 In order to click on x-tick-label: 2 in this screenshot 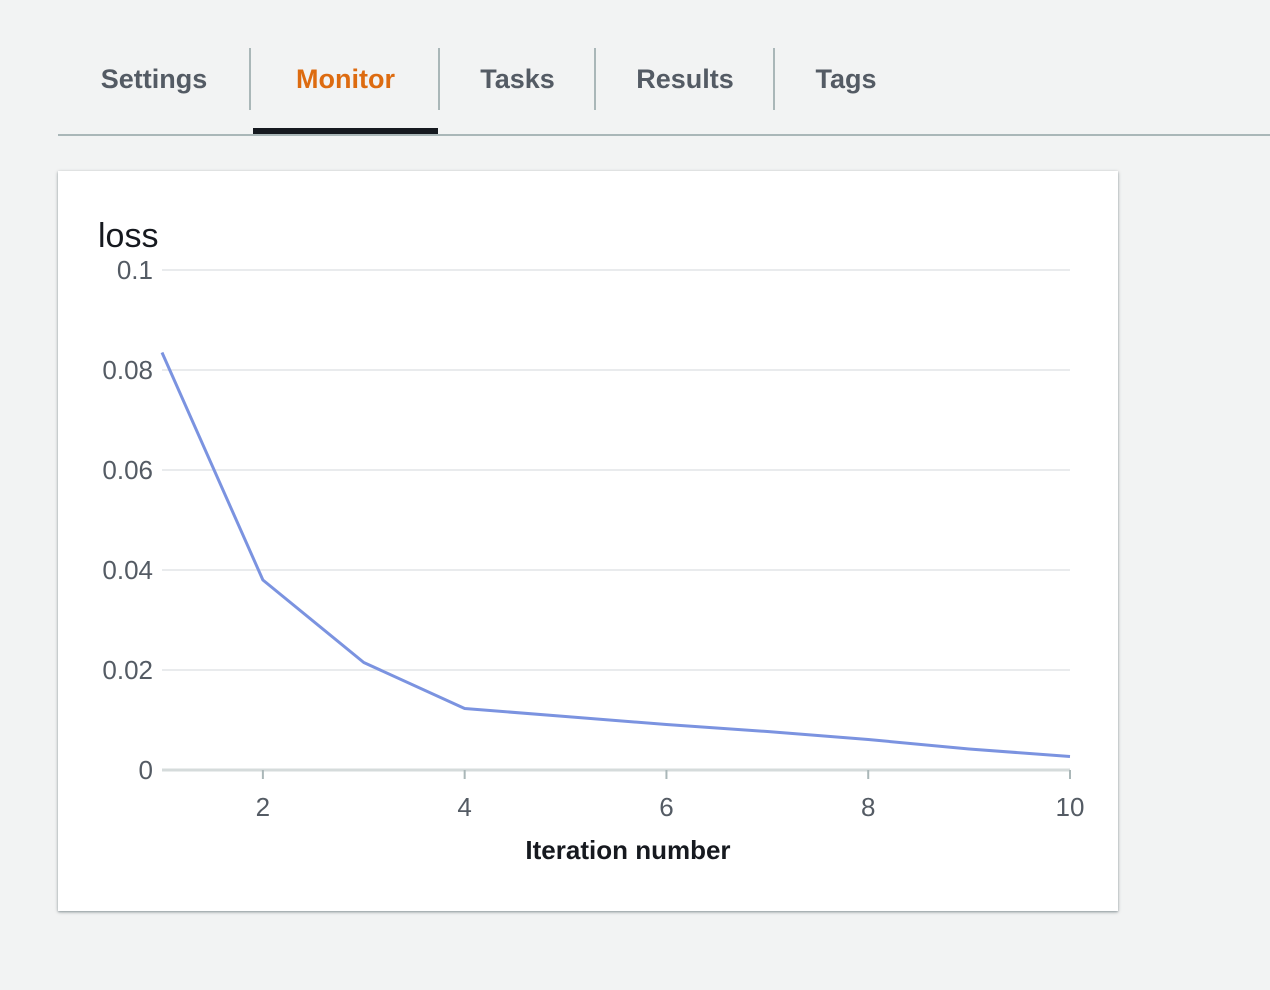, I will do `click(263, 807)`.